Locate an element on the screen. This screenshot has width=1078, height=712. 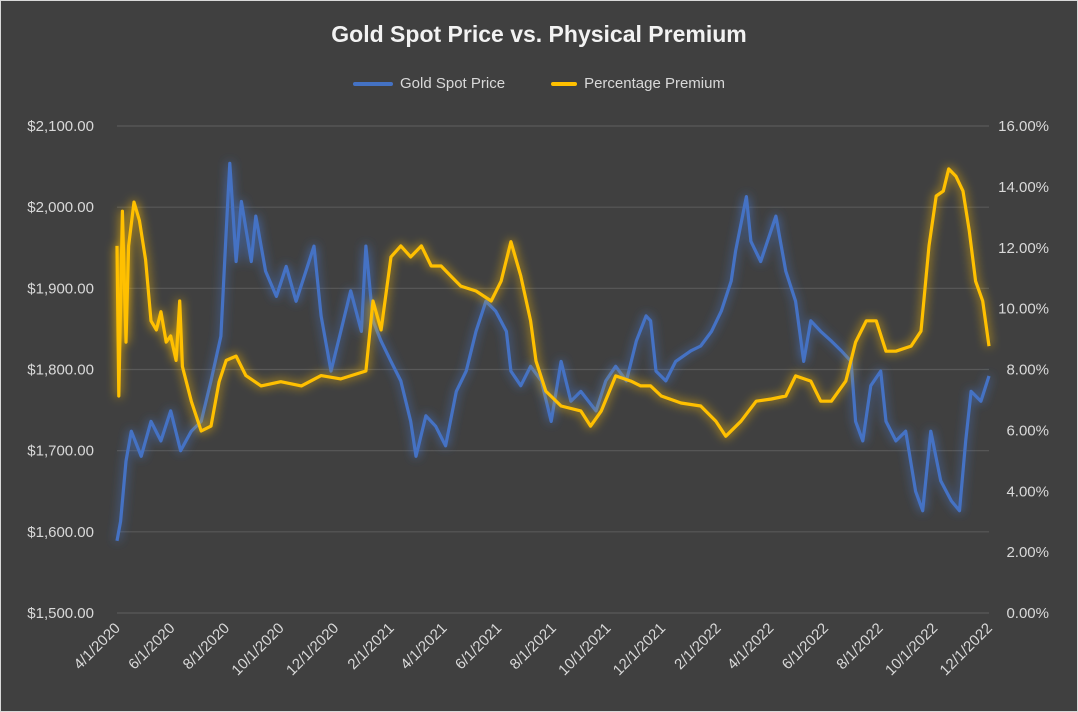
y-right-tick-label: 4.00% is located at coordinates (1027, 491).